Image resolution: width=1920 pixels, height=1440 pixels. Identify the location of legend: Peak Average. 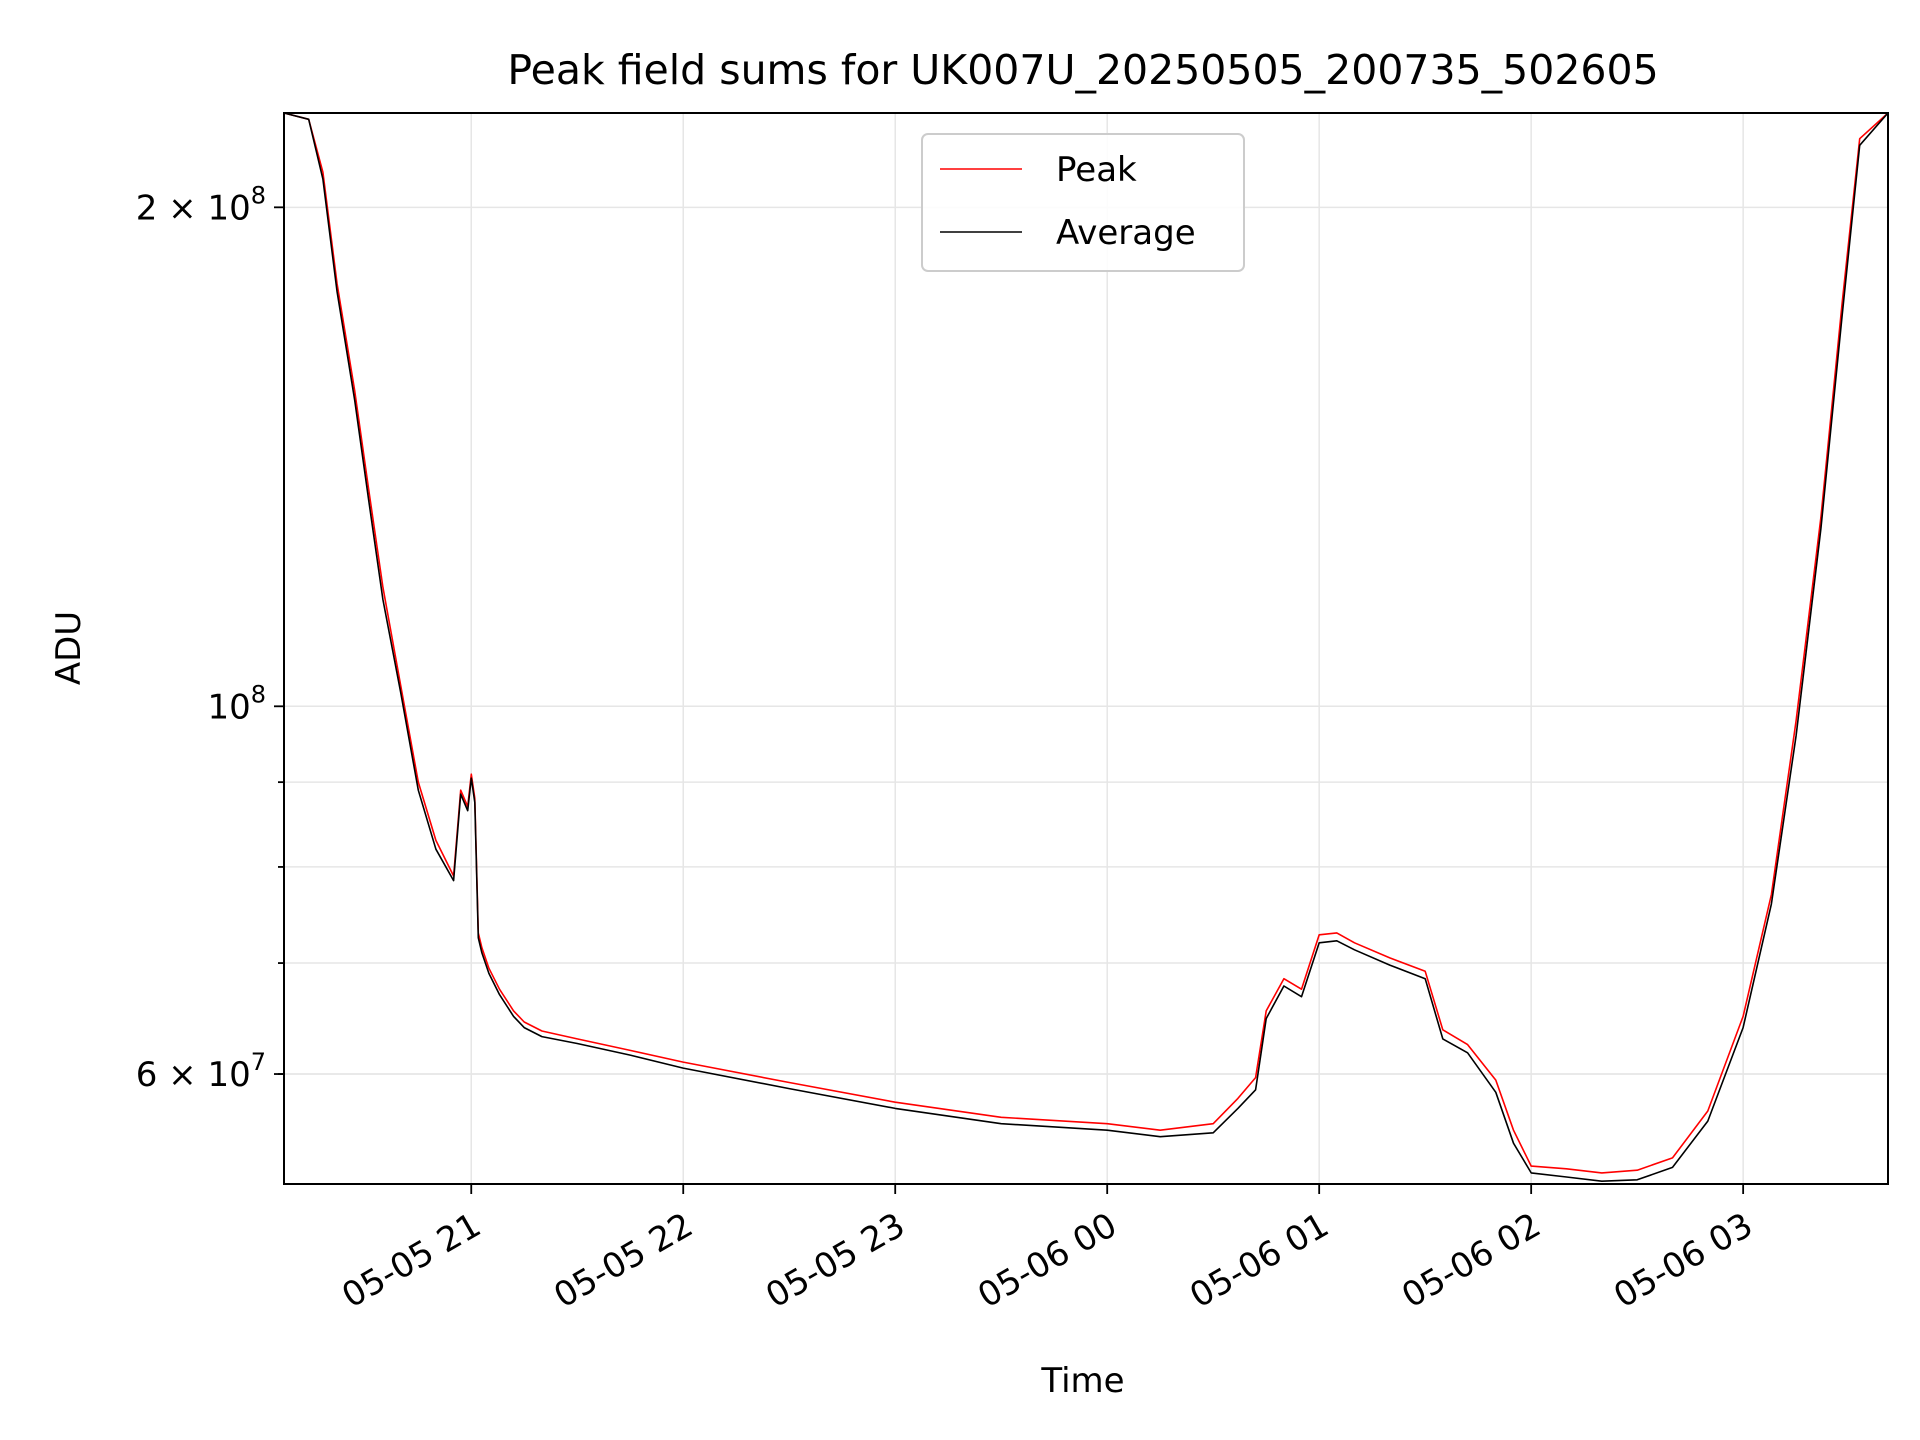
(1083, 202).